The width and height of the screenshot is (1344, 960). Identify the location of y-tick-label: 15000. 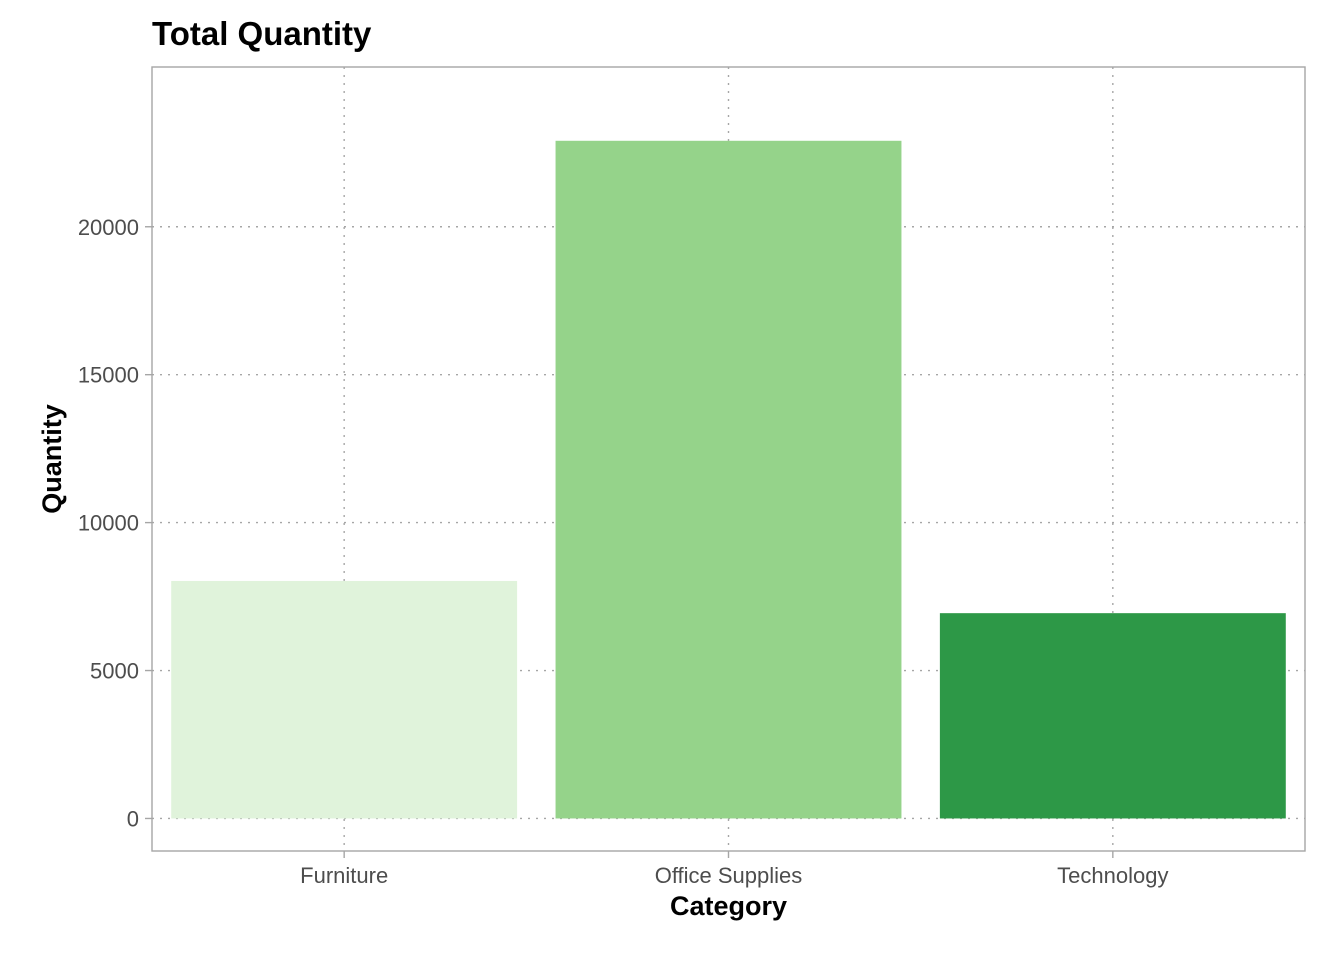
(108, 375).